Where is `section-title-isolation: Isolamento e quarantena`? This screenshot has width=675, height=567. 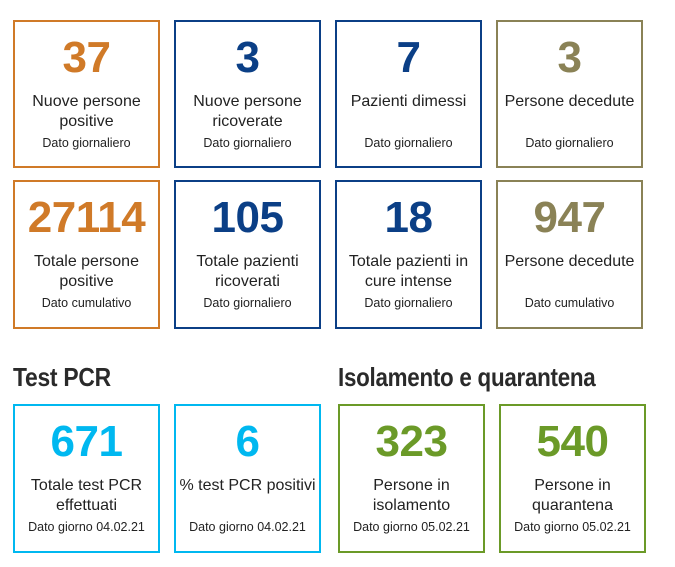 section-title-isolation: Isolamento e quarantena is located at coordinates (467, 377).